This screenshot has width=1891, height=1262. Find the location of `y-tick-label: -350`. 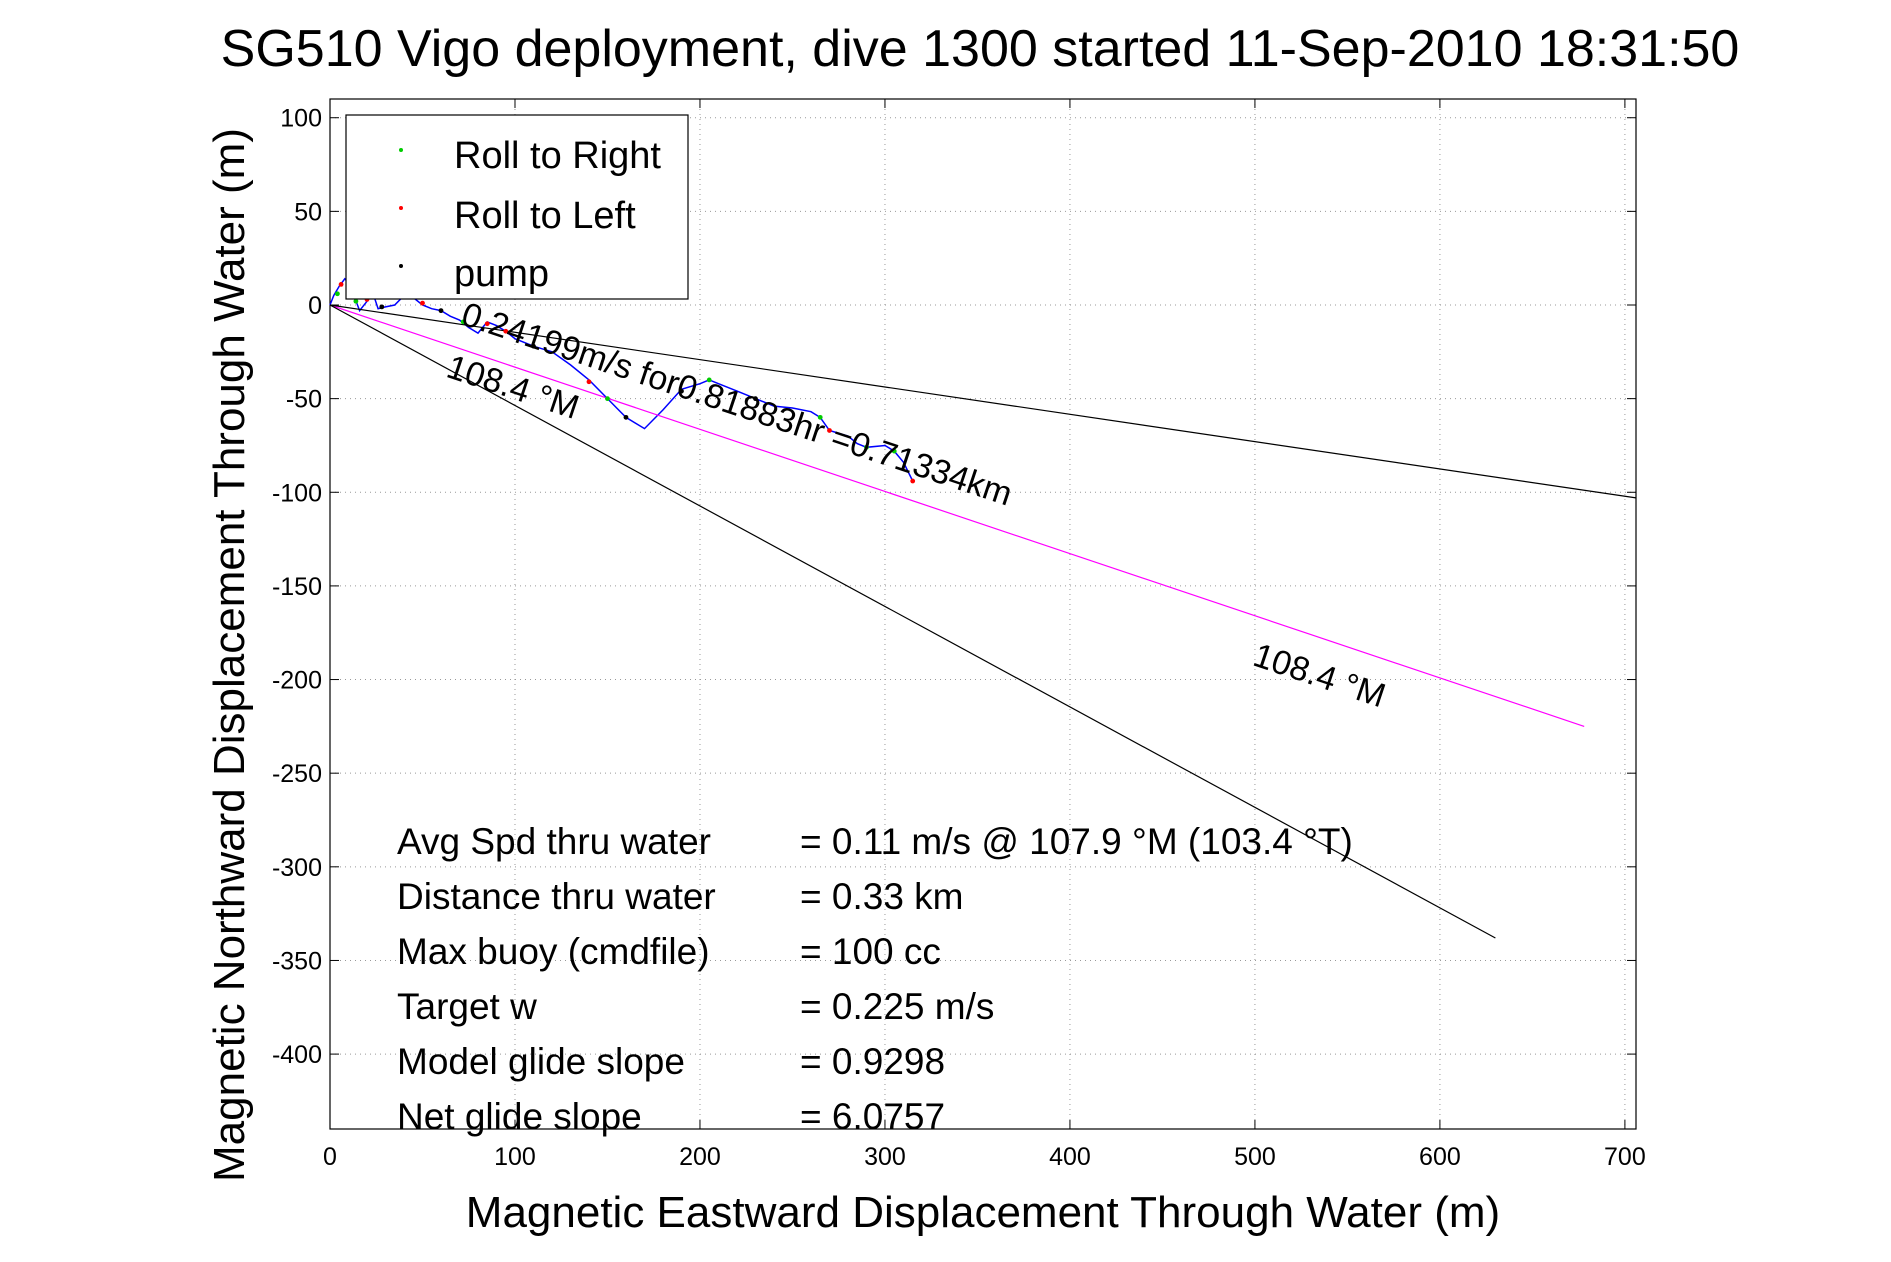

y-tick-label: -350 is located at coordinates (297, 961).